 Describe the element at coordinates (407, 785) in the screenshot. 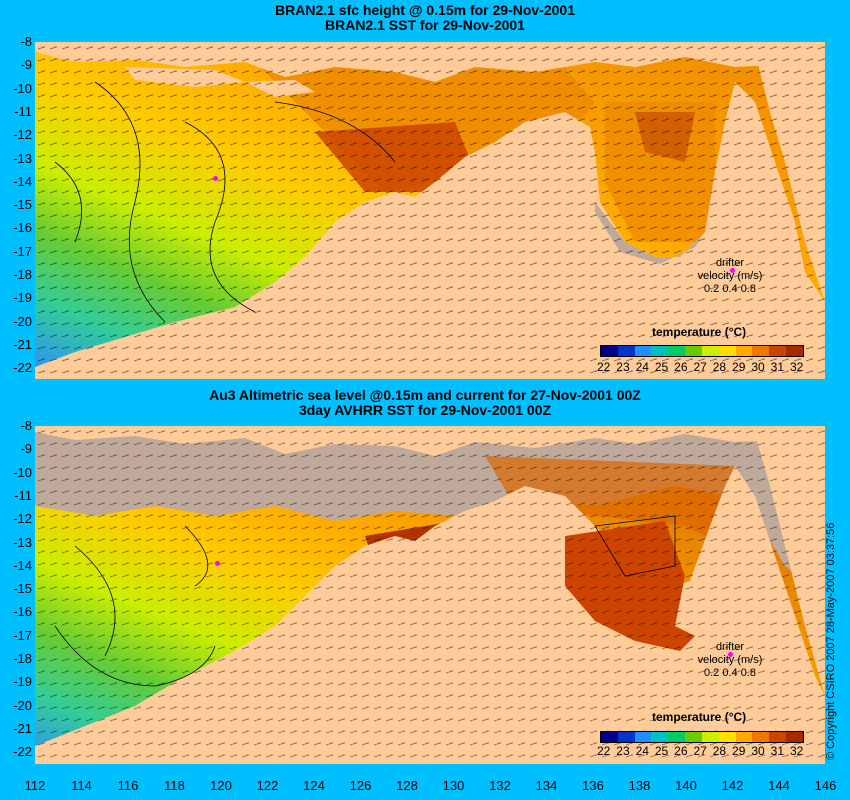

I see `x-axis-tick-label: 128` at that location.